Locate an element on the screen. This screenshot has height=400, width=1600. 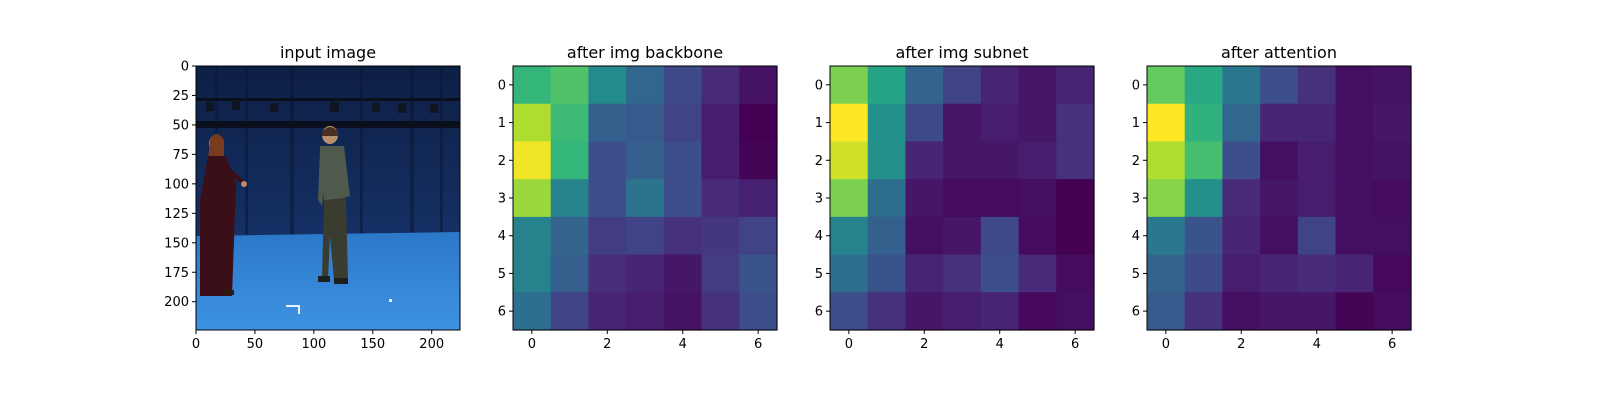
y-tick-label: 6 is located at coordinates (502, 312).